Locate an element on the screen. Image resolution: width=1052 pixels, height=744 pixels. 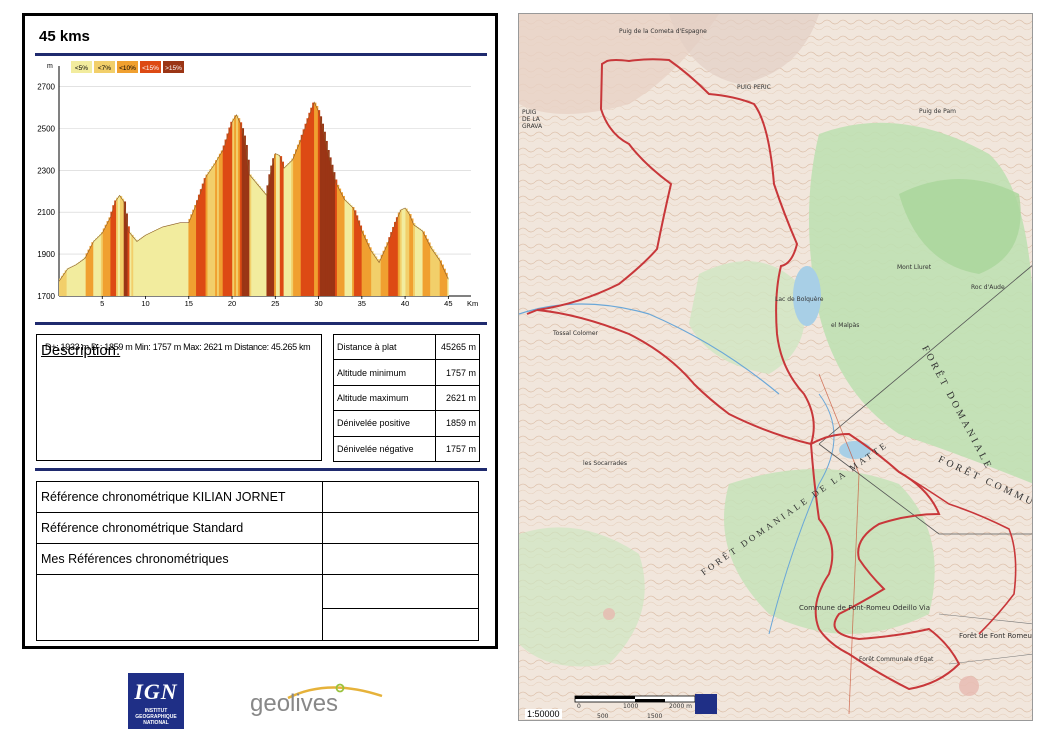
ref-notes-cell is located at coordinates (179, 607).